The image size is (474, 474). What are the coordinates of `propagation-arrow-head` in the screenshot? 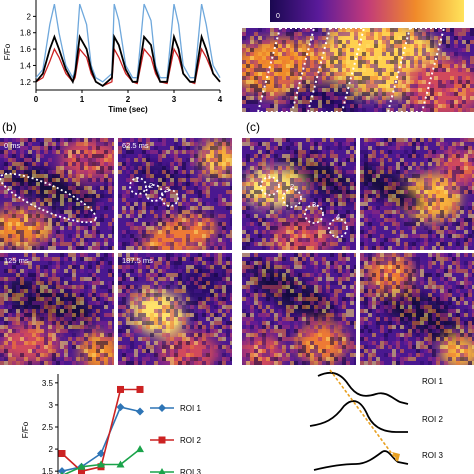 It's located at (396, 457).